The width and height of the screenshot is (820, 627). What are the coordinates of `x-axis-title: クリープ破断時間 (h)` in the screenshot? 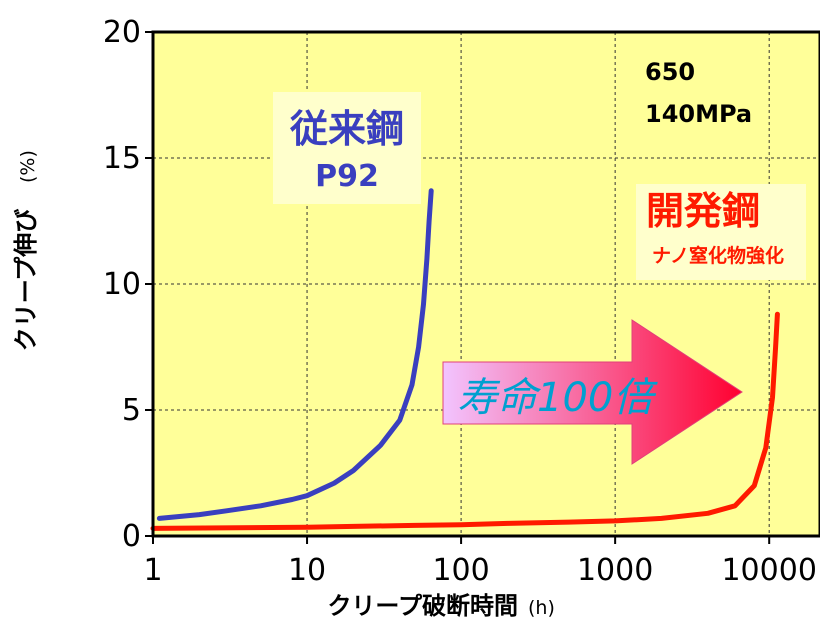 It's located at (440, 606).